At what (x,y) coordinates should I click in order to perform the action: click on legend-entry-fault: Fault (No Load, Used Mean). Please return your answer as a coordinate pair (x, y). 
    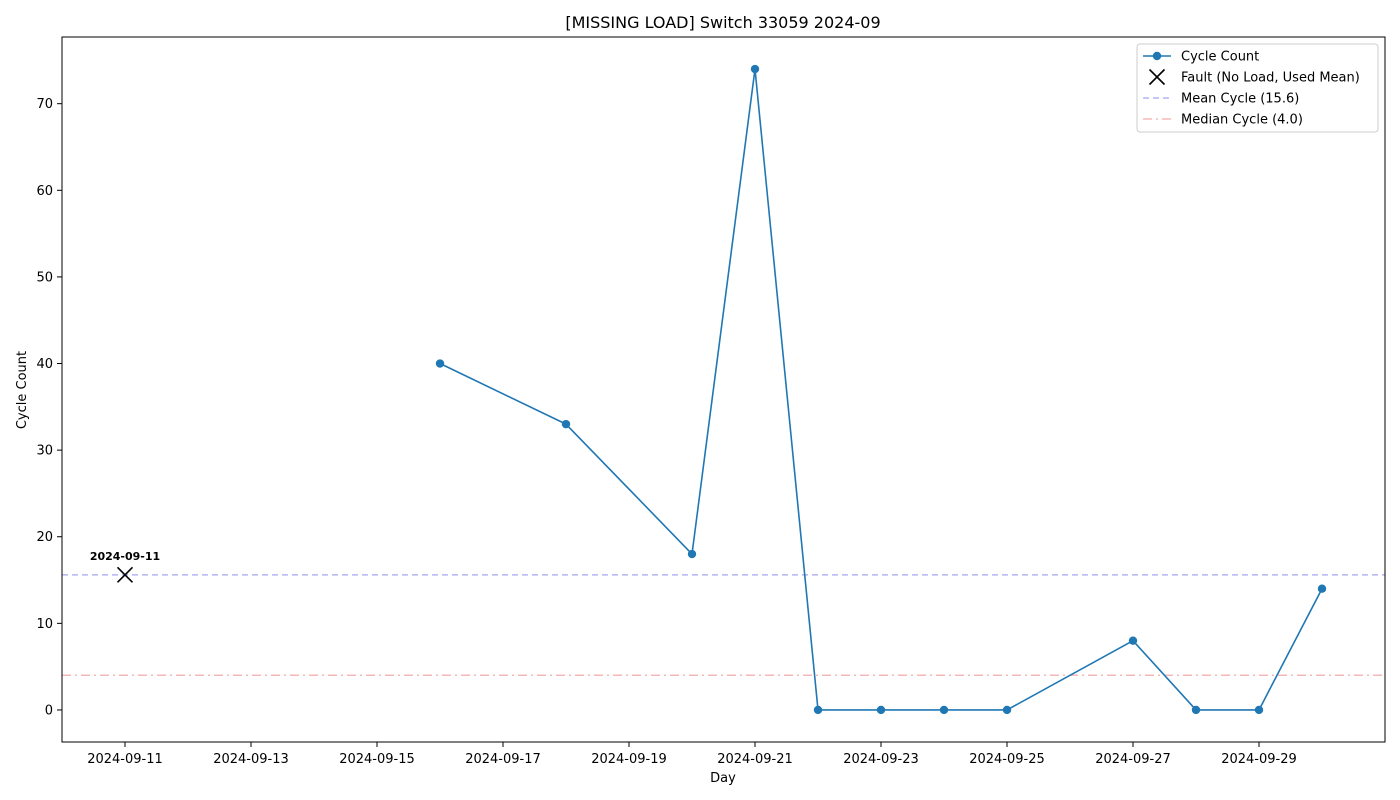
    Looking at the image, I should click on (1254, 77).